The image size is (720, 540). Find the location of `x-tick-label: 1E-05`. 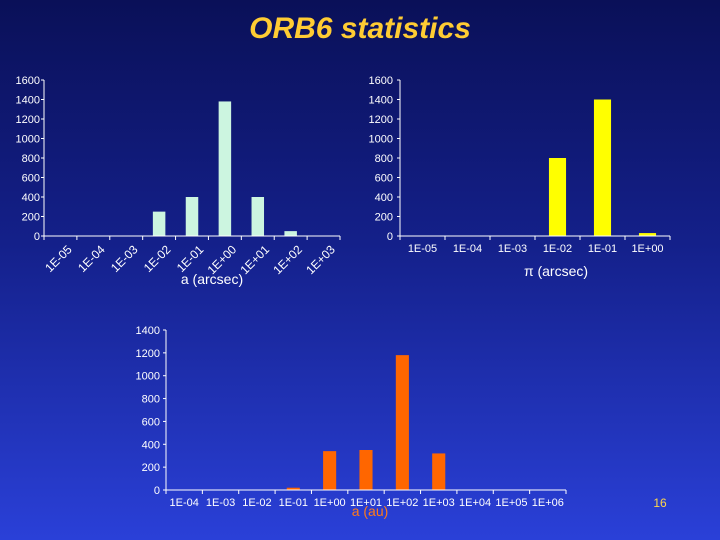

x-tick-label: 1E-05 is located at coordinates (422, 249).